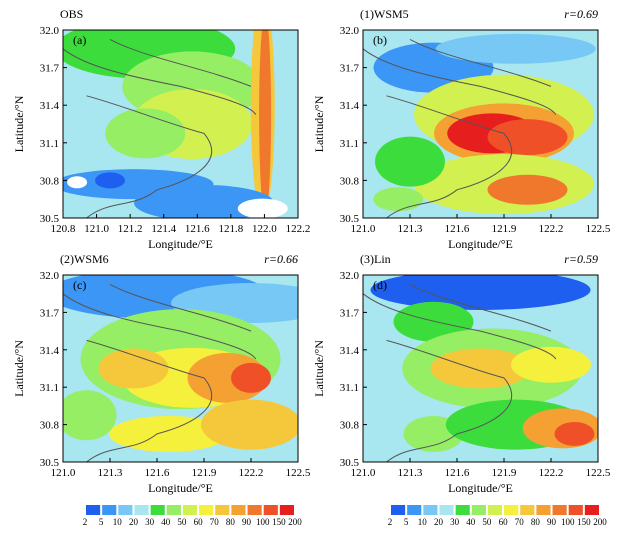 The height and width of the screenshot is (534, 631). Describe the element at coordinates (134, 522) in the screenshot. I see `colorbar-label: 20` at that location.